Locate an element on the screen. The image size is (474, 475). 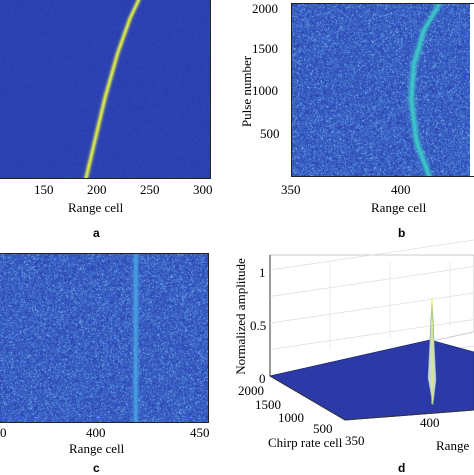
panel-letter-a: a is located at coordinates (96, 233).